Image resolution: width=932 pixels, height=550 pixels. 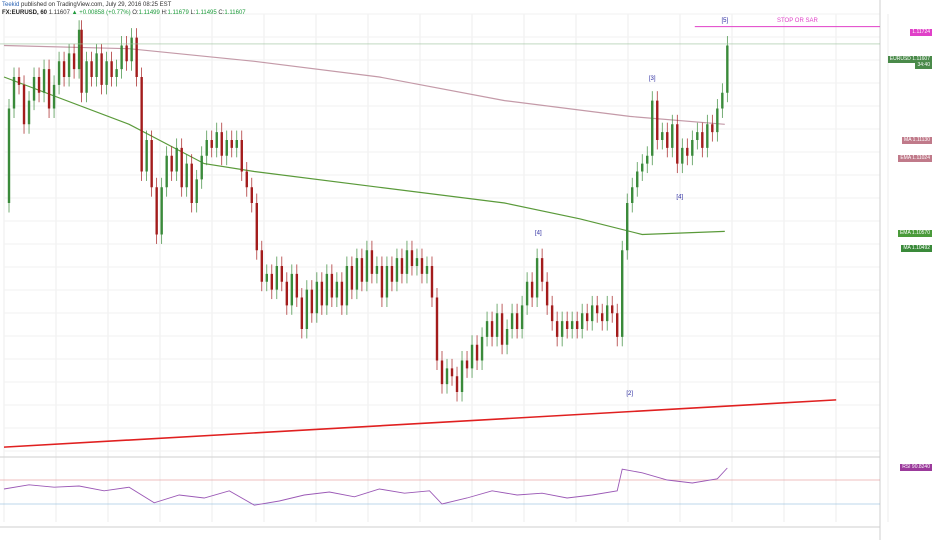 I want to click on wave-label: [5], so click(x=724, y=21).